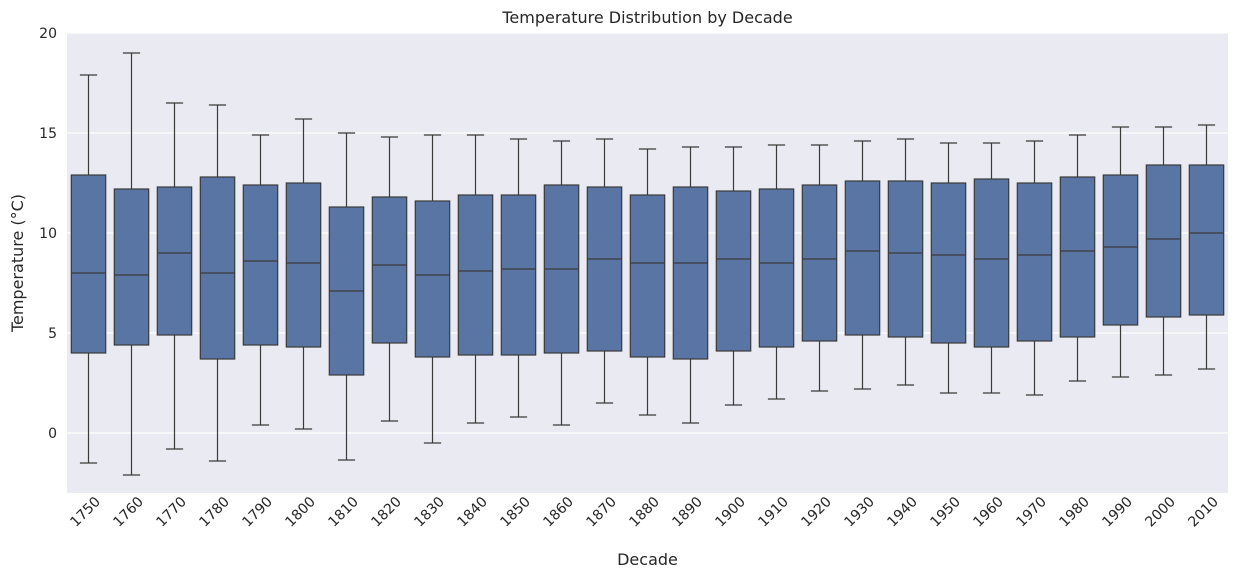  What do you see at coordinates (601, 512) in the screenshot?
I see `x-tick-label: 1870` at bounding box center [601, 512].